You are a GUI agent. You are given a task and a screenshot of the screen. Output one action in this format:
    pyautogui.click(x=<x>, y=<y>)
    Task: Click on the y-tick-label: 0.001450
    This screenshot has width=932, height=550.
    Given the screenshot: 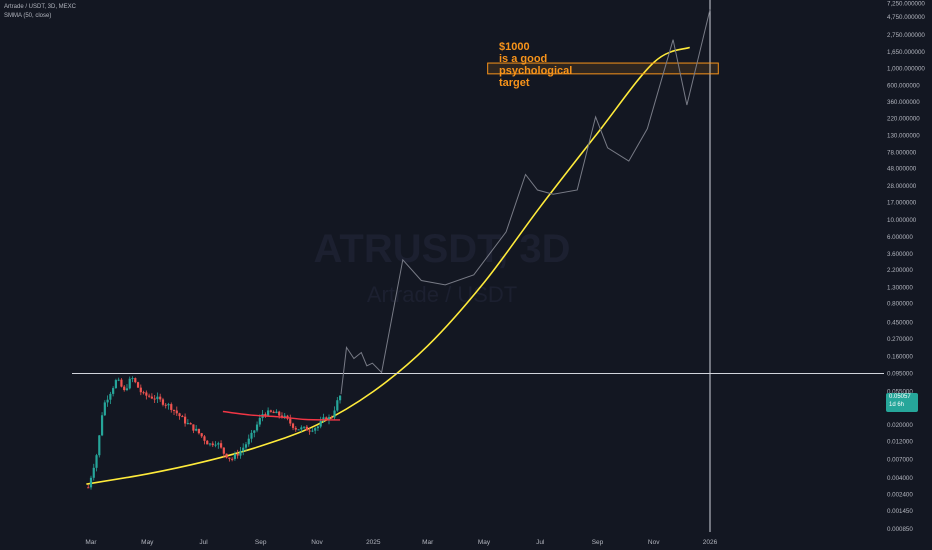 What is the action you would take?
    pyautogui.click(x=900, y=511)
    